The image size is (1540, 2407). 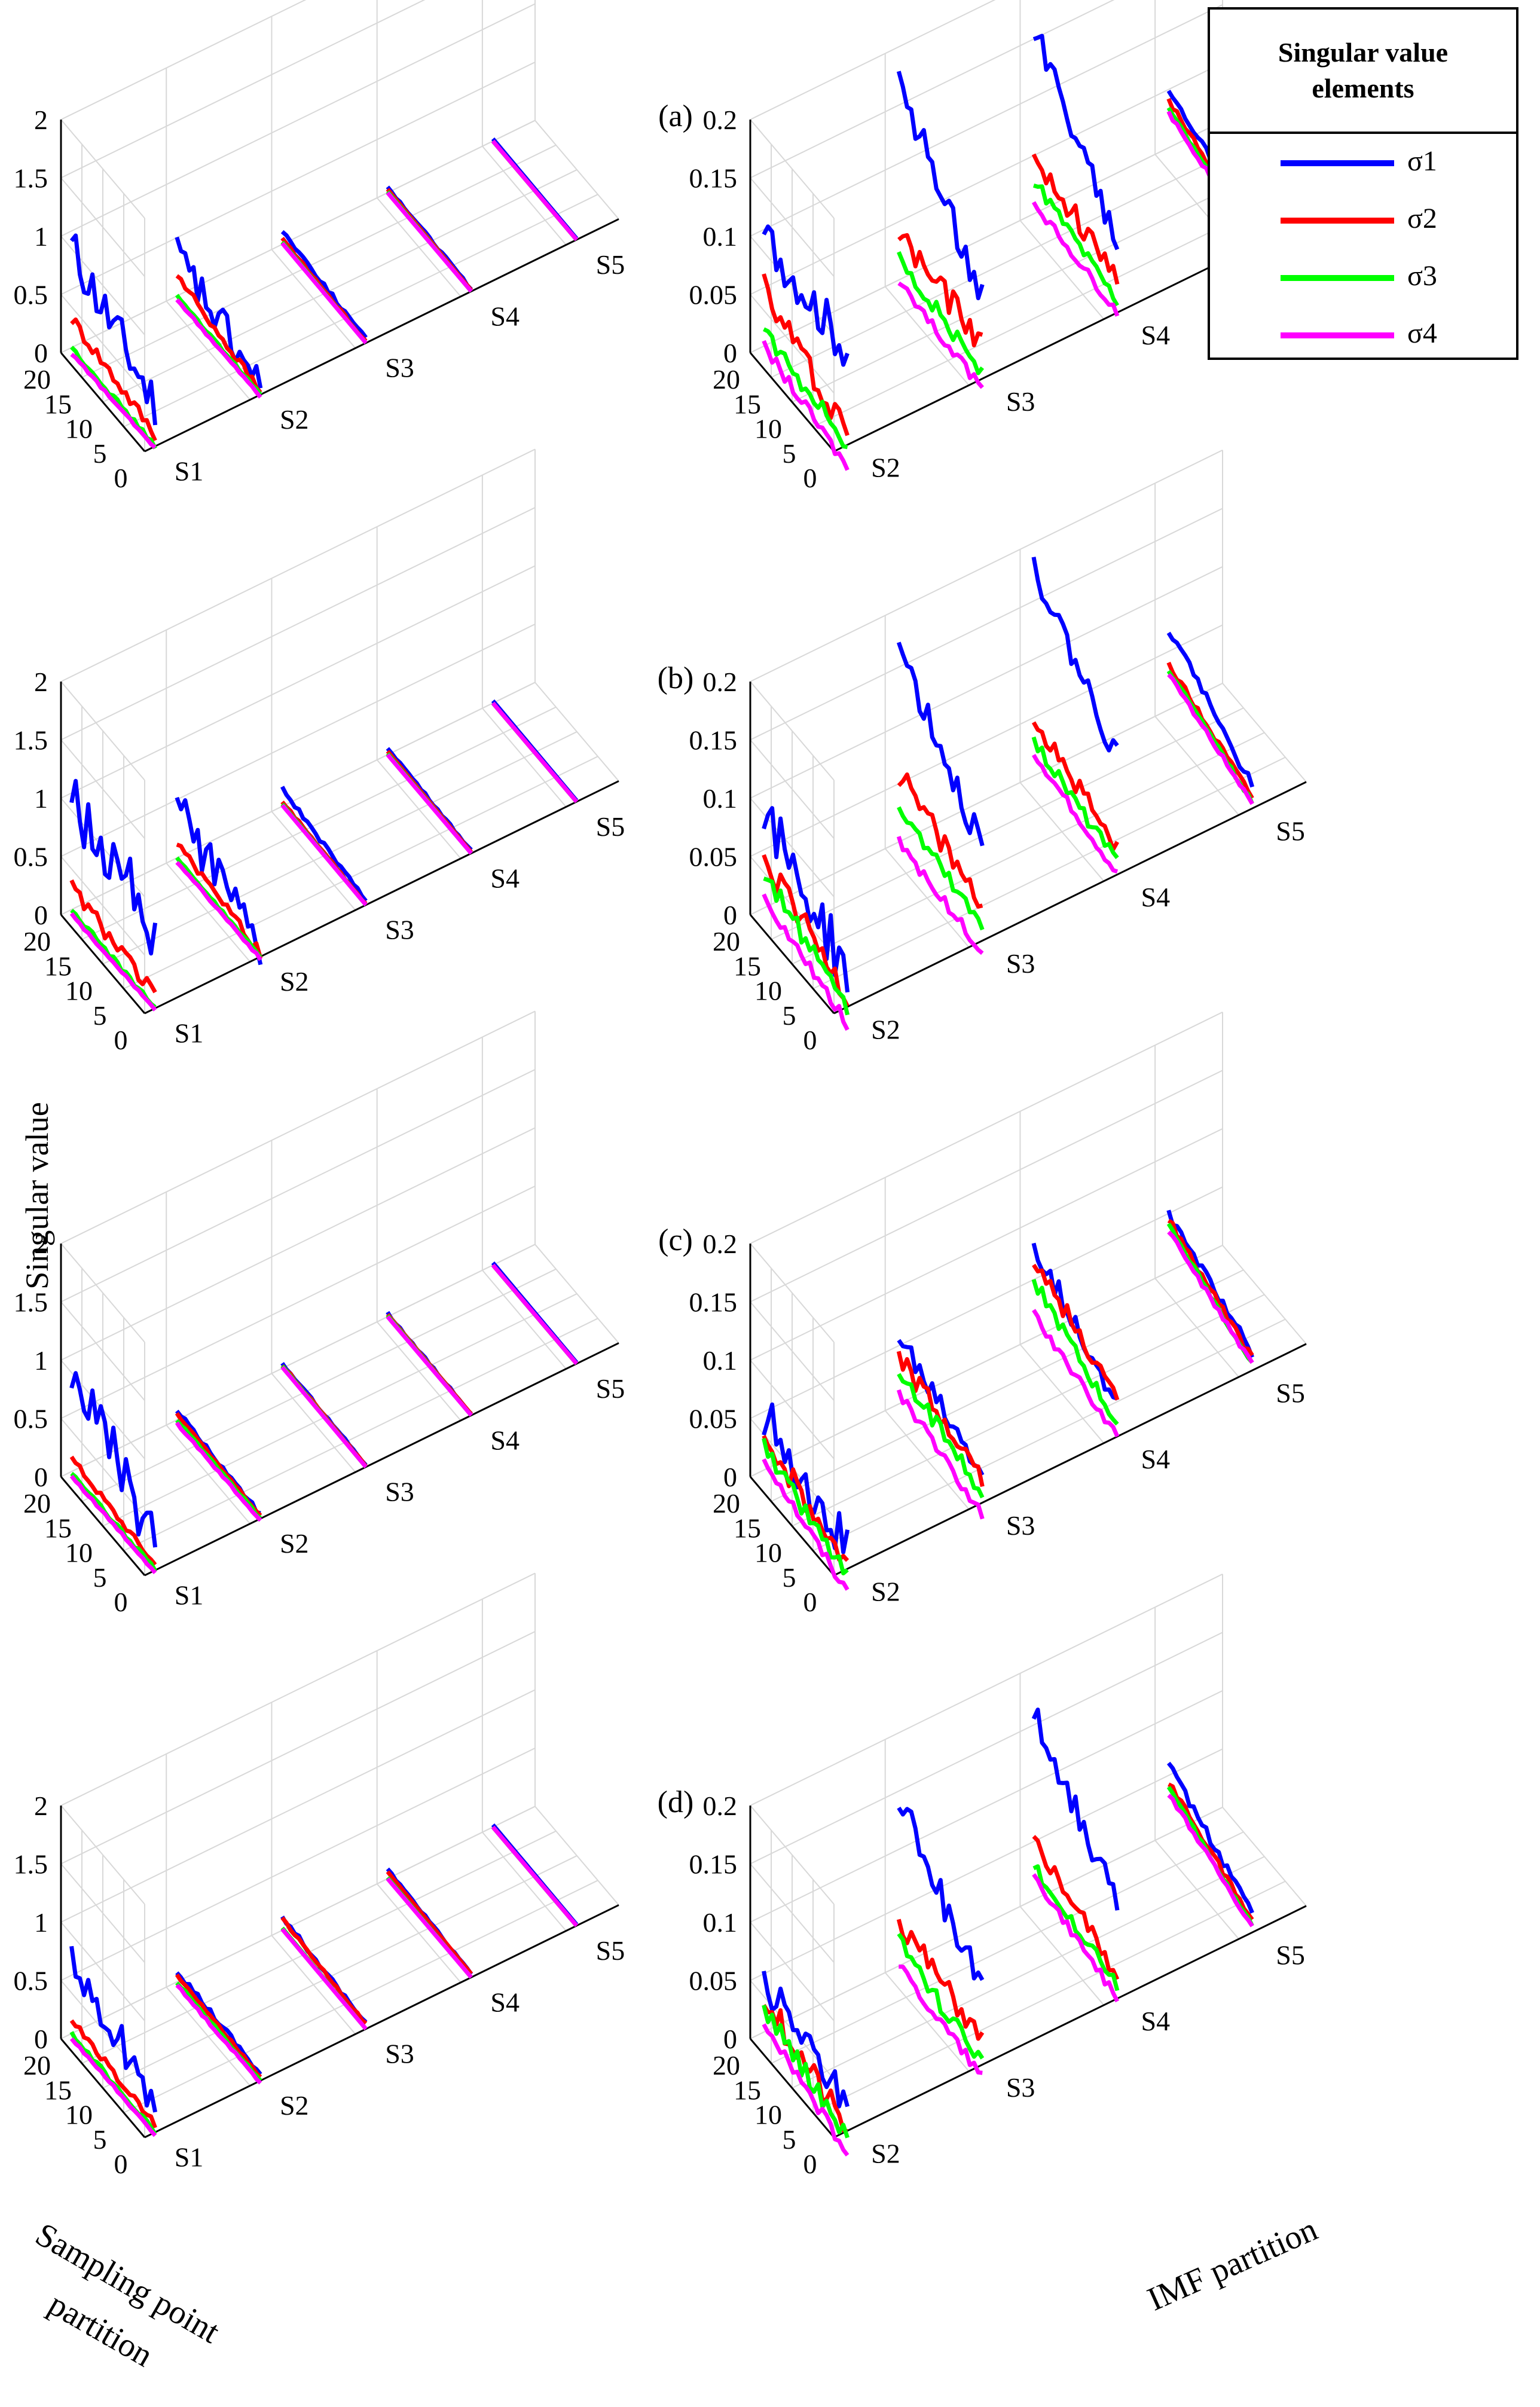 I want to click on panel-label-a: (a), so click(x=675, y=116).